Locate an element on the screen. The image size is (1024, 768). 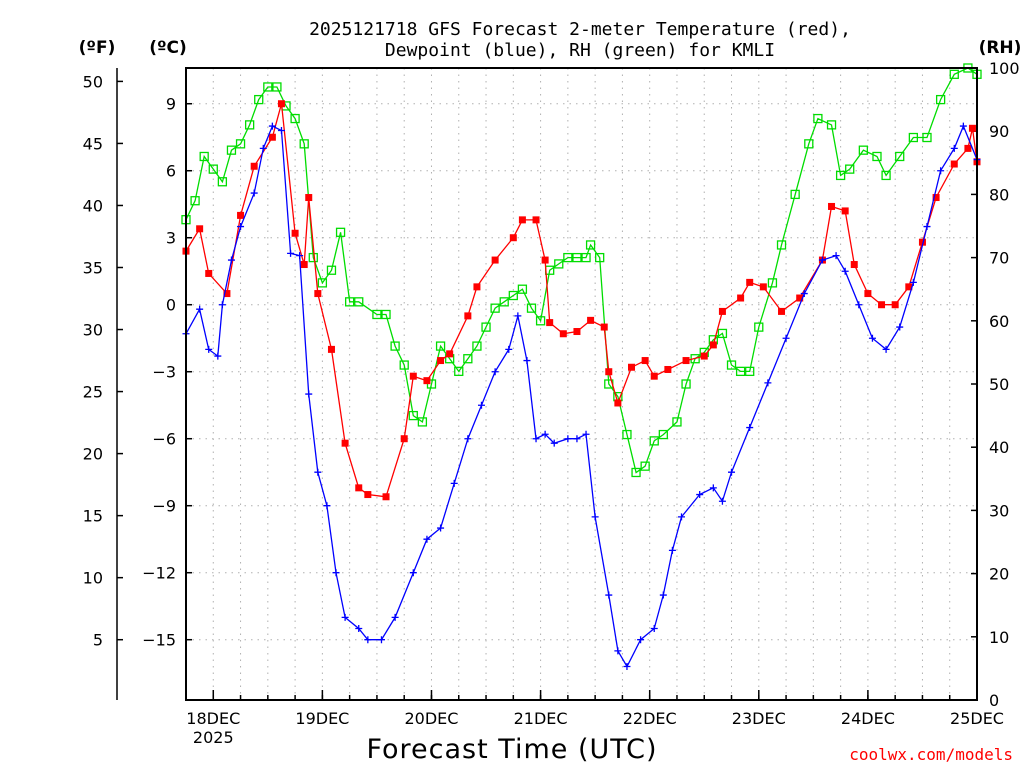
rh-tick-label: 50 is located at coordinates (999, 384).